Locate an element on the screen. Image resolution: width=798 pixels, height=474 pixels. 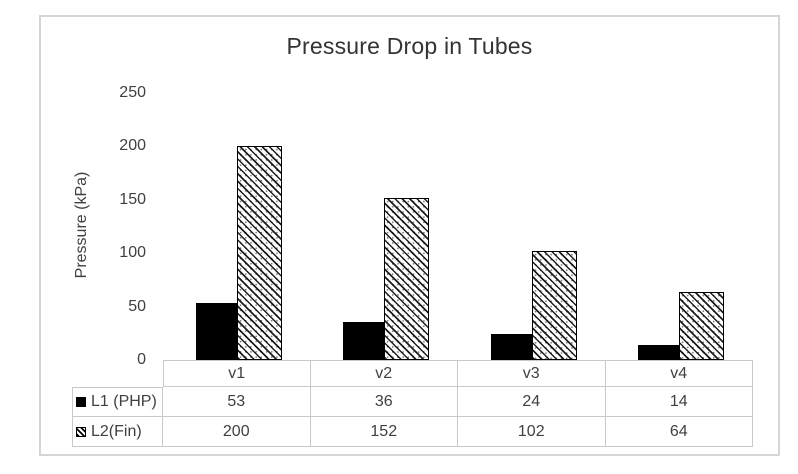
category-header-cell: v3 is located at coordinates (532, 373).